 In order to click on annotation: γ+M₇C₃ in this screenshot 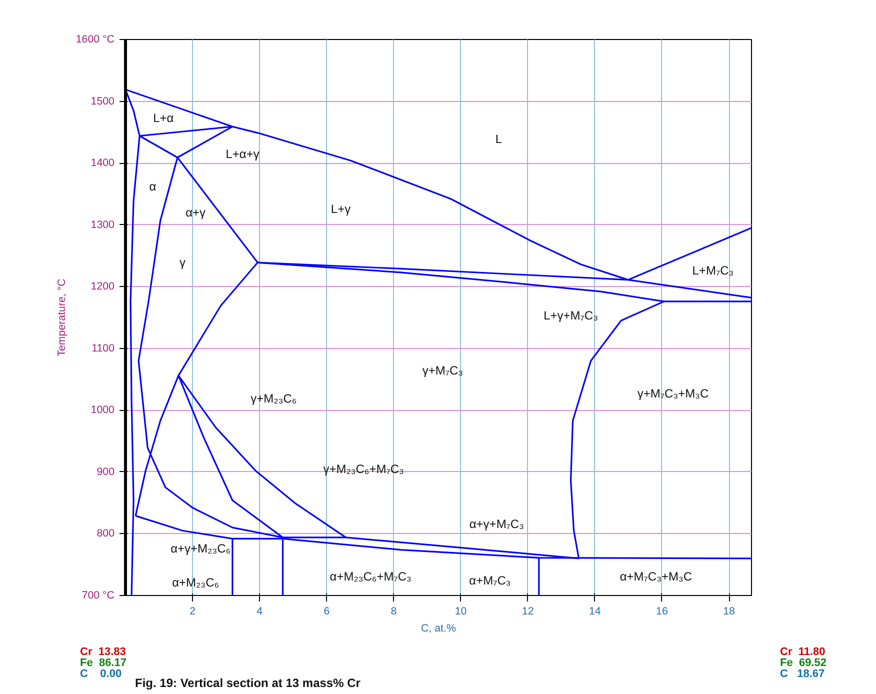, I will do `click(443, 371)`.